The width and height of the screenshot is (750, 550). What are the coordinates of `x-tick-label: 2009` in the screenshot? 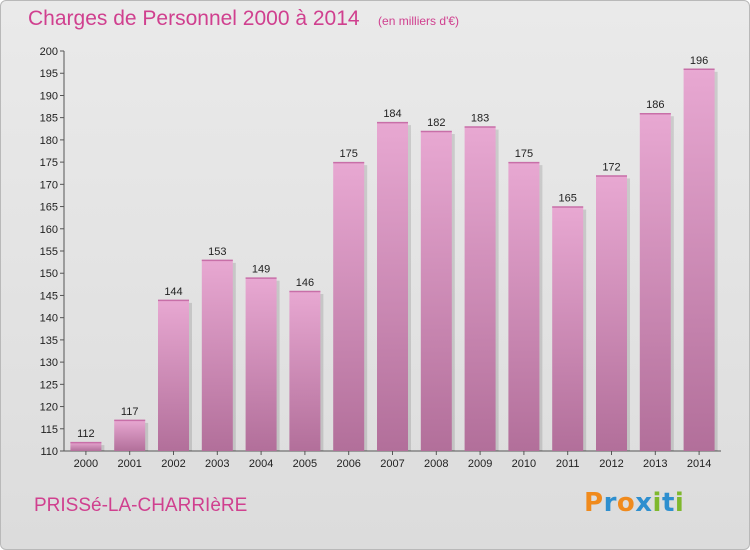 It's located at (480, 464).